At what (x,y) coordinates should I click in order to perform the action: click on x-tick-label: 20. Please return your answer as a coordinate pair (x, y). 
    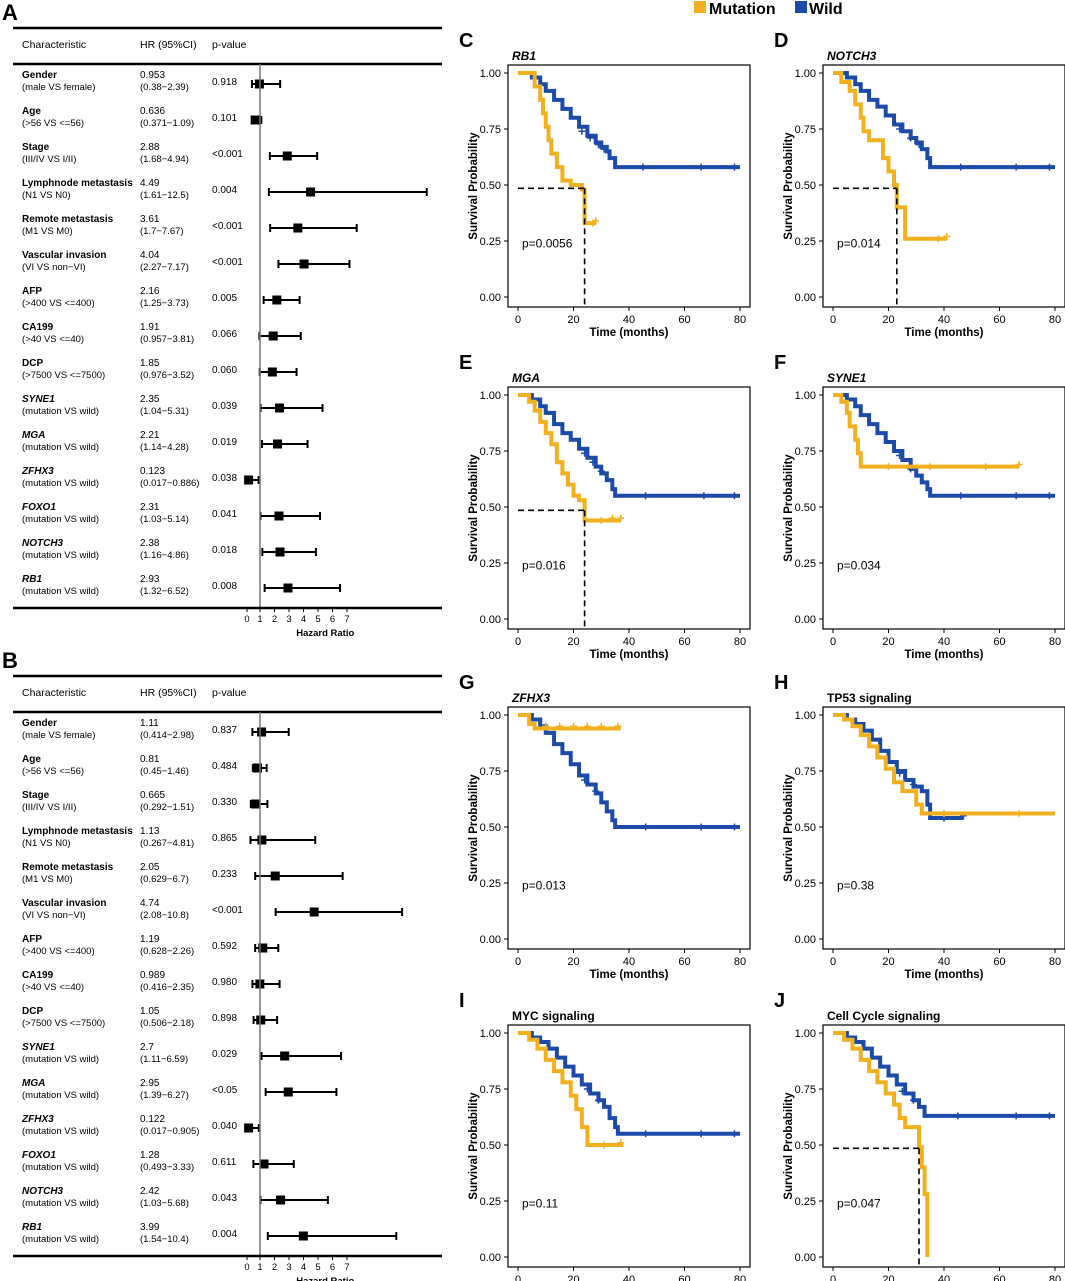
    Looking at the image, I should click on (573, 320).